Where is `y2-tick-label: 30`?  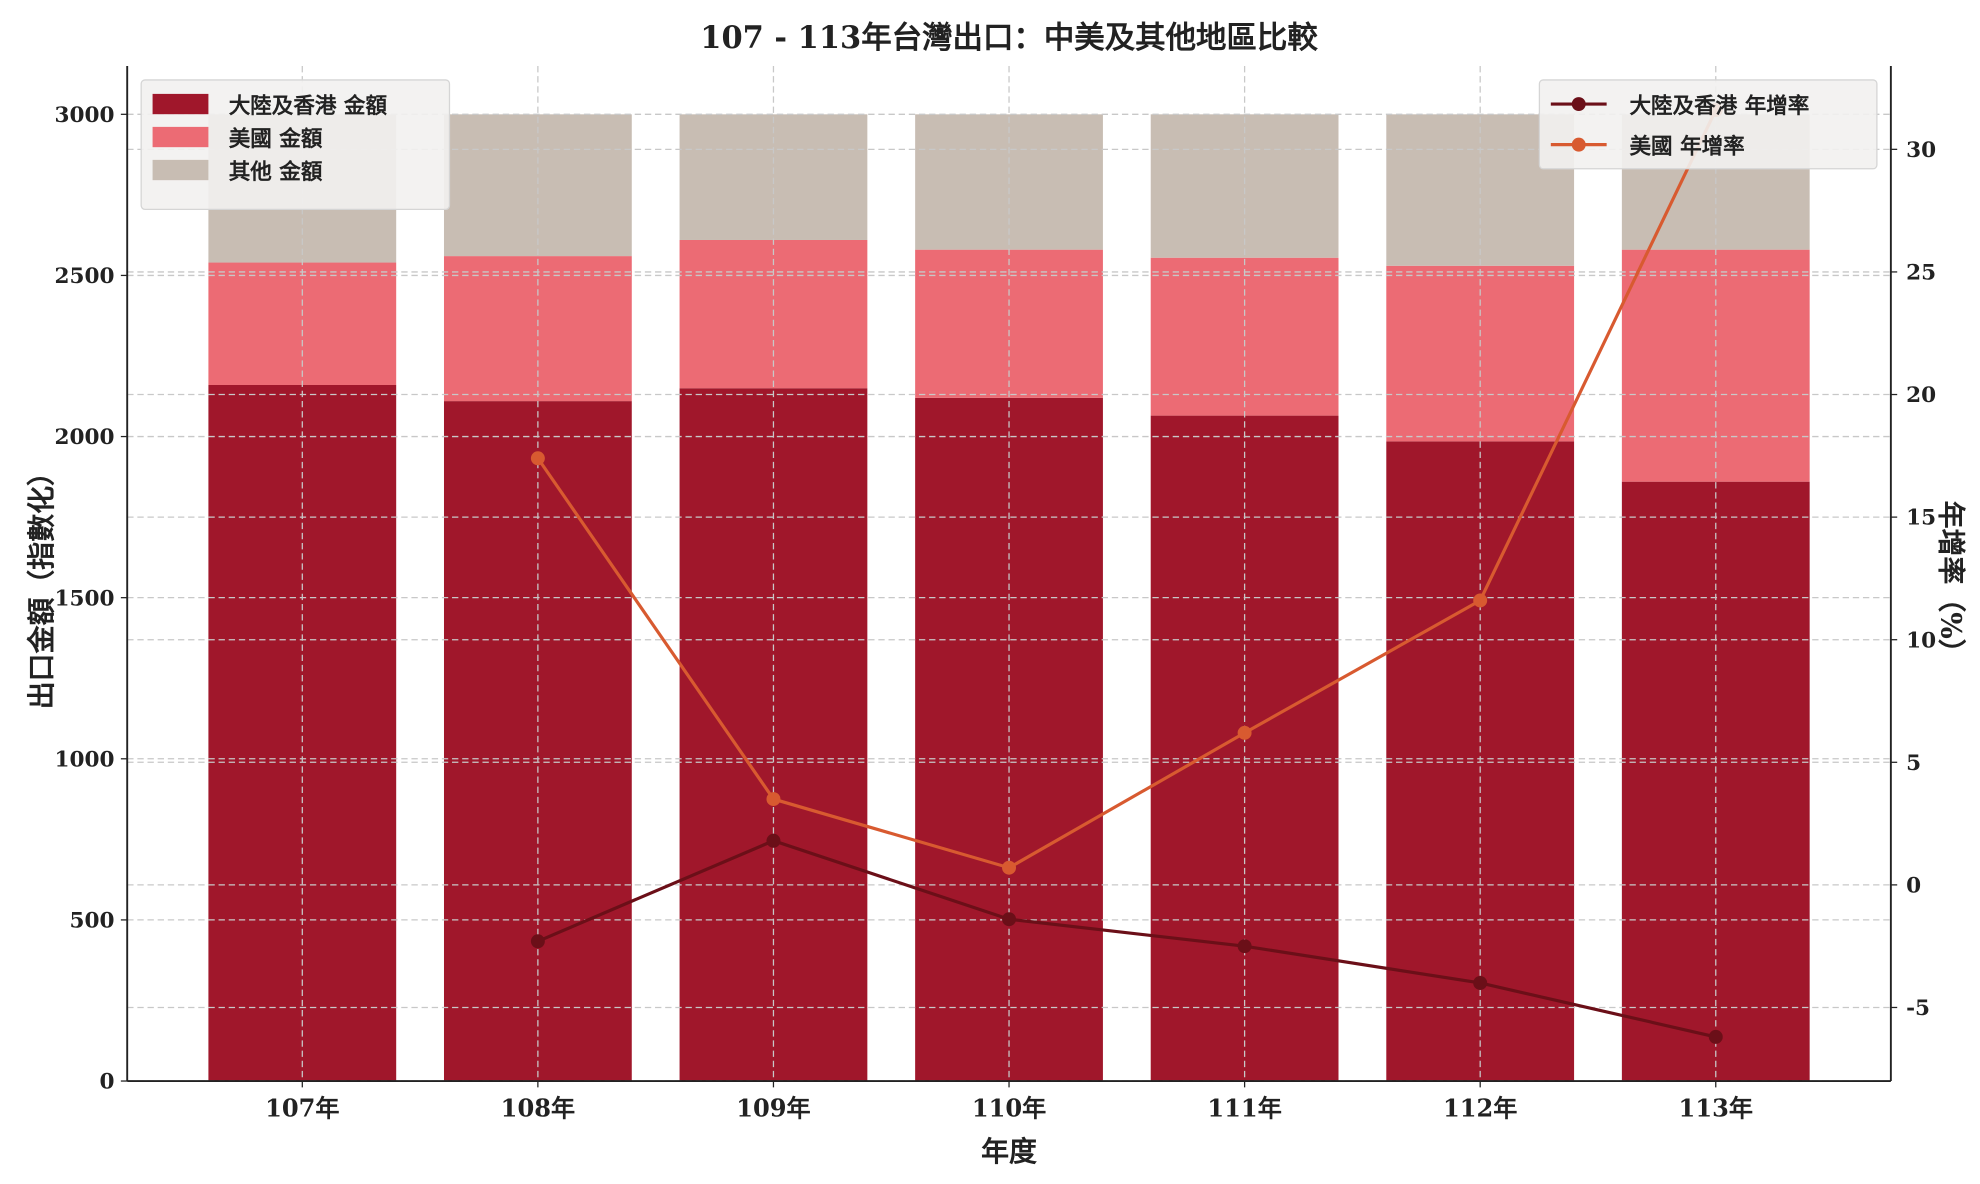 y2-tick-label: 30 is located at coordinates (1921, 150).